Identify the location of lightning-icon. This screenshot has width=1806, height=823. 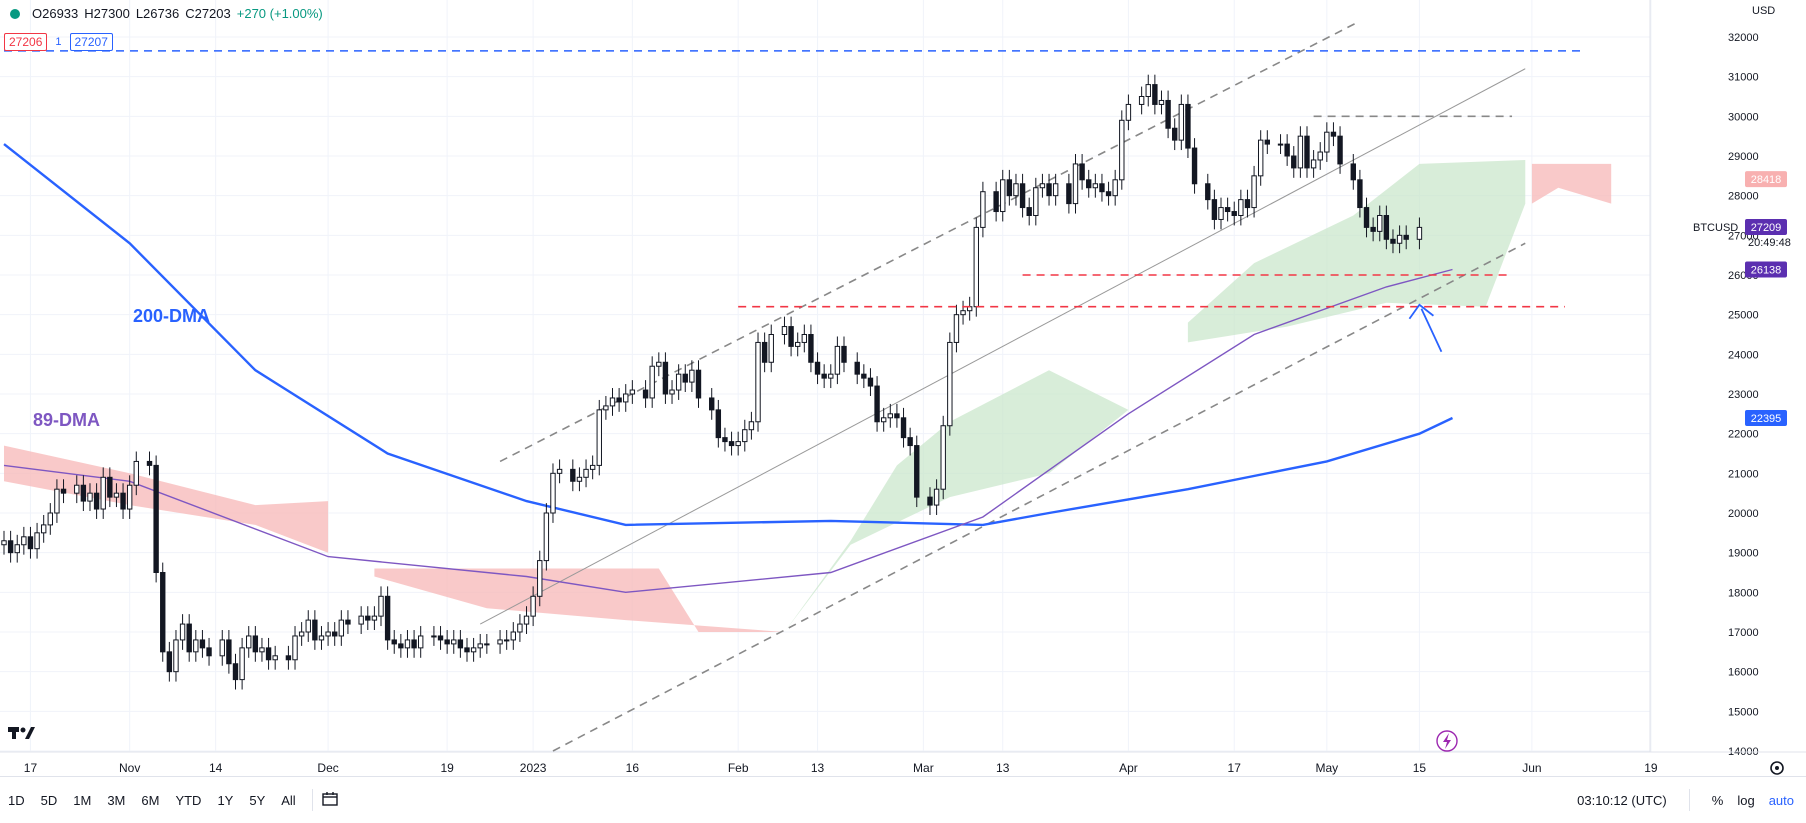
(1447, 741).